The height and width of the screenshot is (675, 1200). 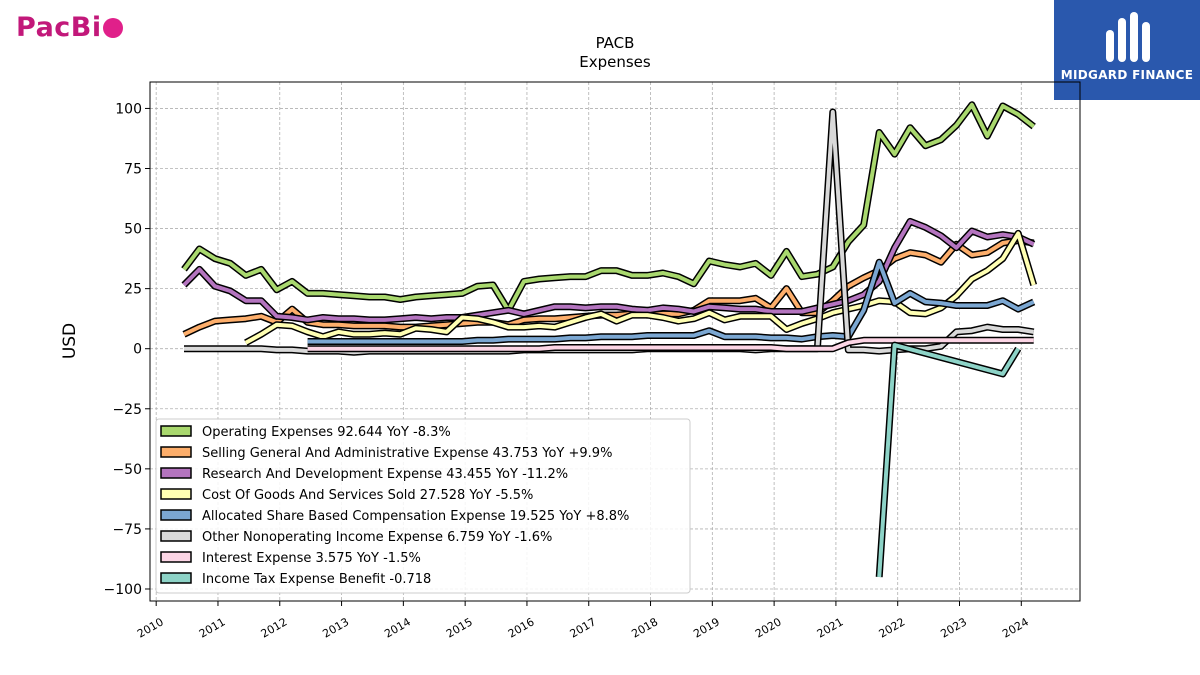 What do you see at coordinates (311, 558) in the screenshot?
I see `legend-entry: Interest Expense 3.575 YoY -1.5%` at bounding box center [311, 558].